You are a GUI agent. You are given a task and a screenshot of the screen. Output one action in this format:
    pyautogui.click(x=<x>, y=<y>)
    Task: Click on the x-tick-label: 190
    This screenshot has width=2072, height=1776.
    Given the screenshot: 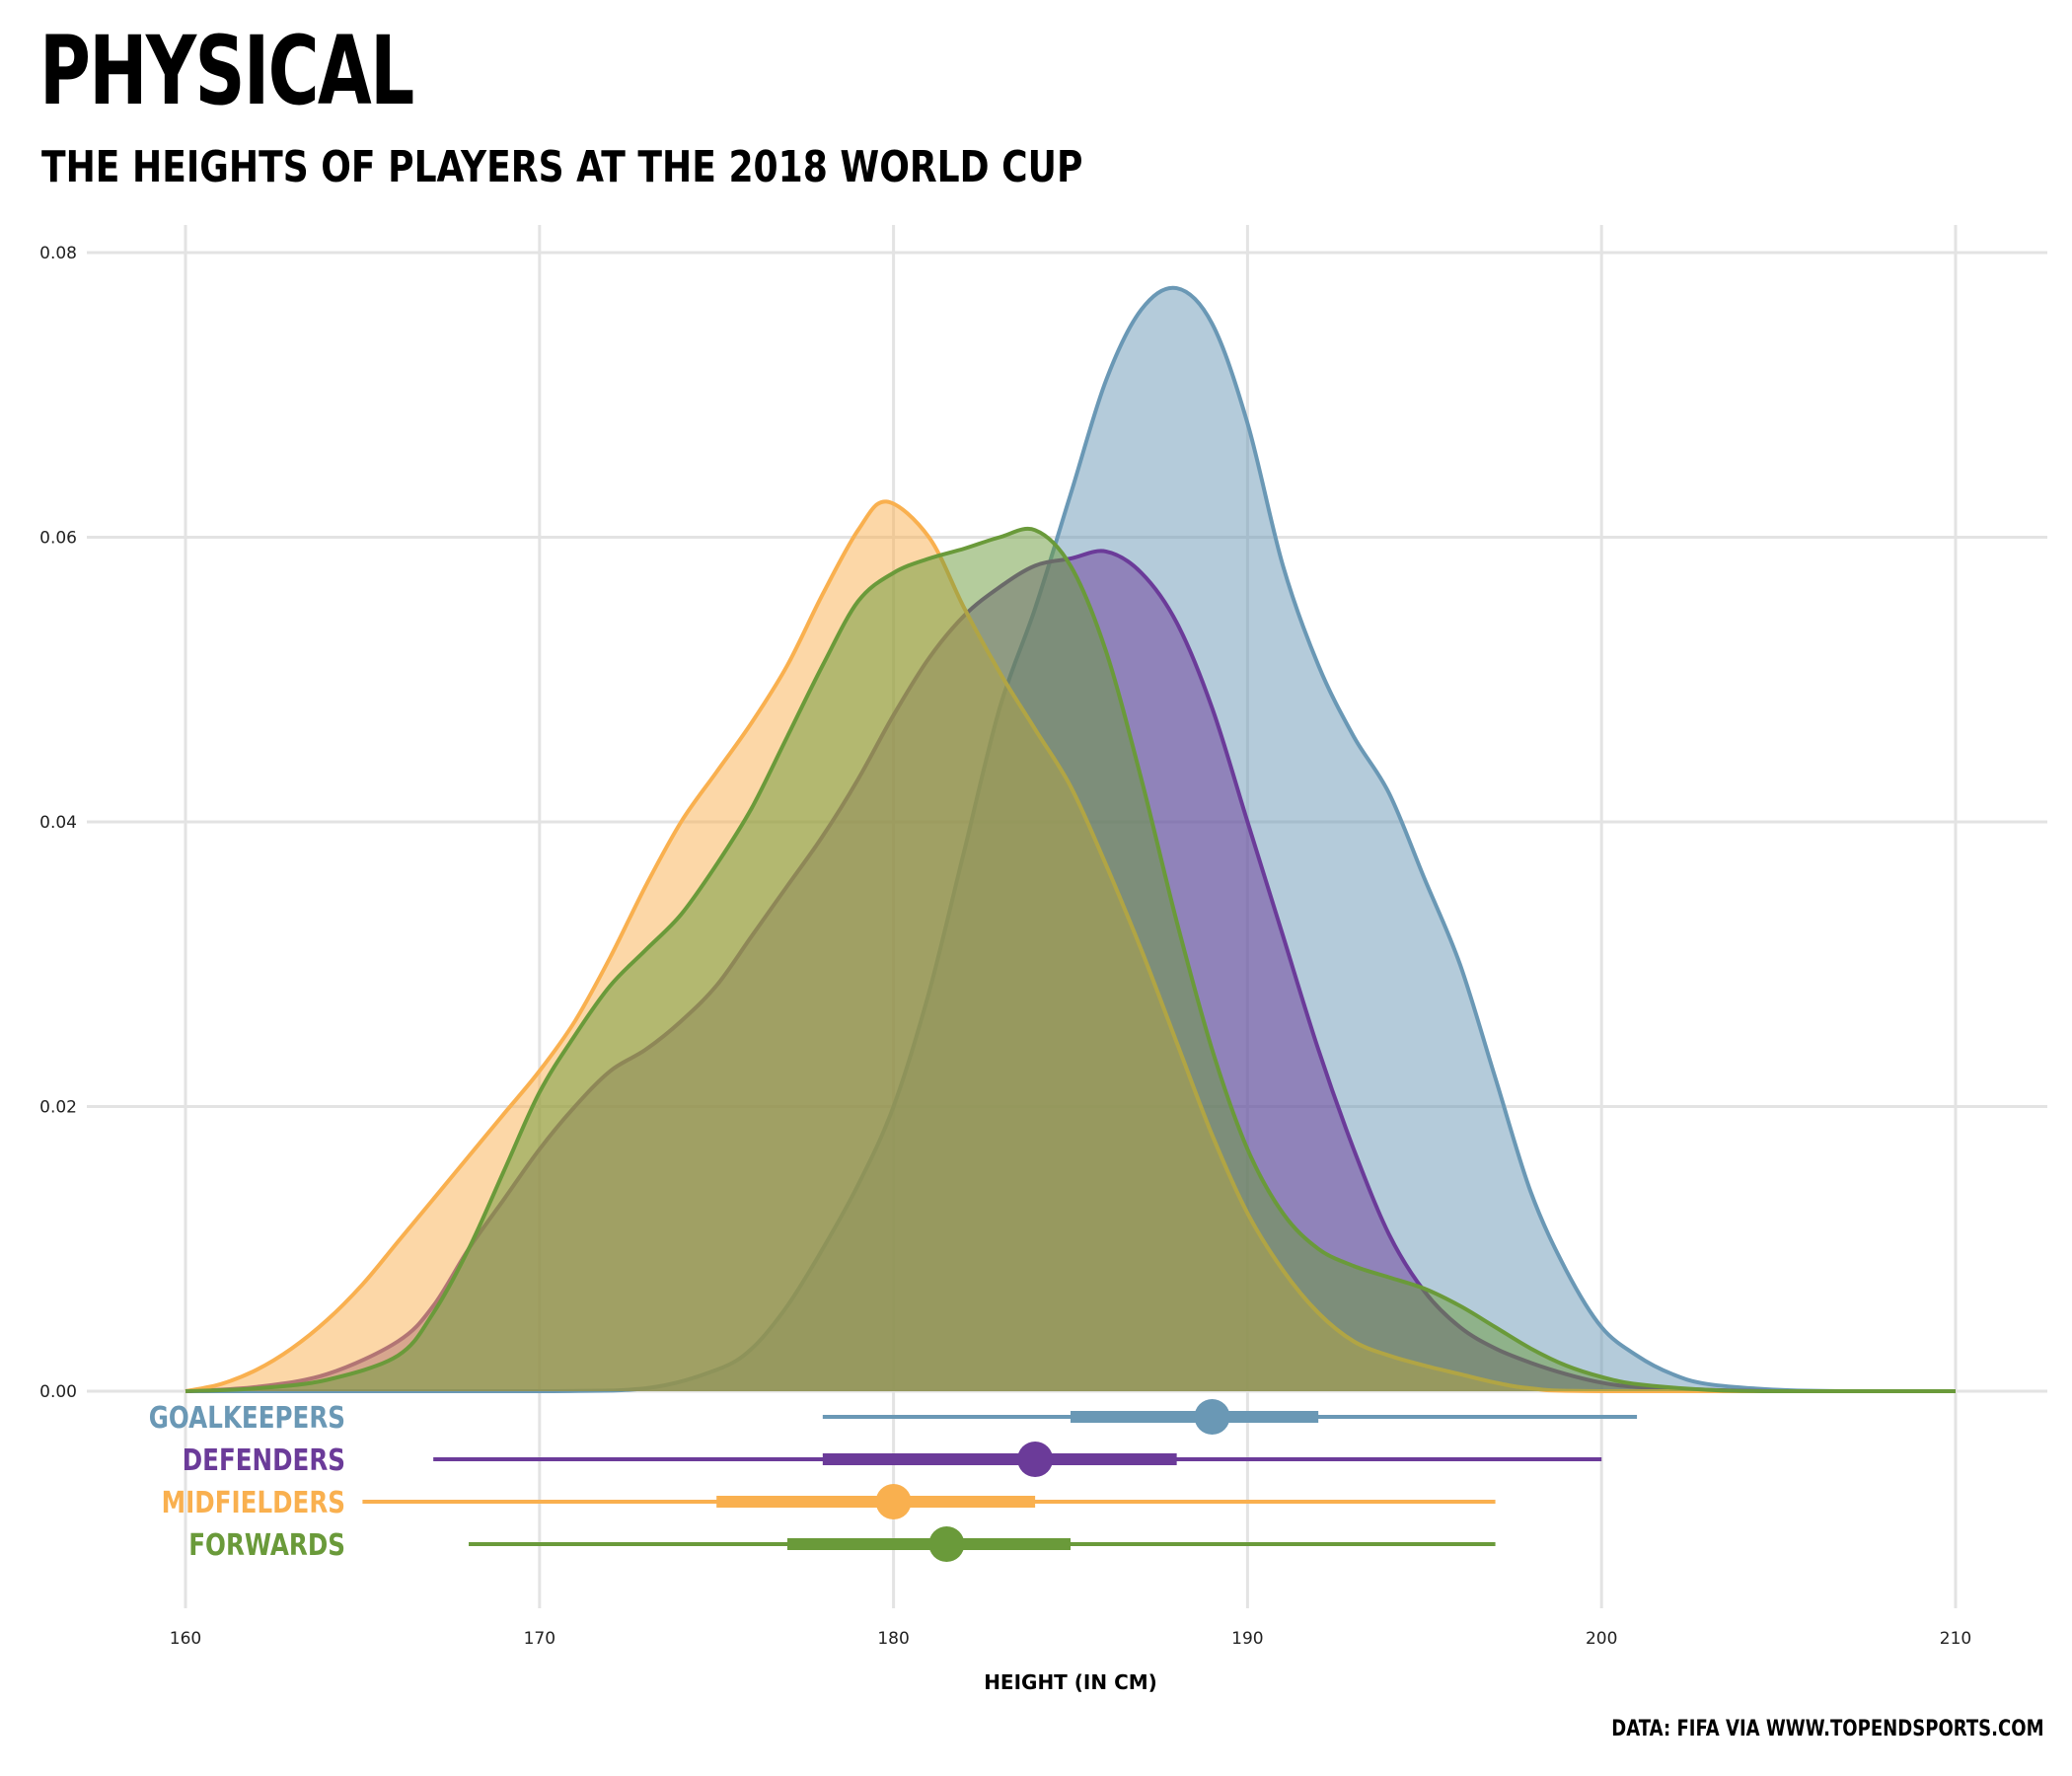 What is the action you would take?
    pyautogui.click(x=1247, y=1639)
    